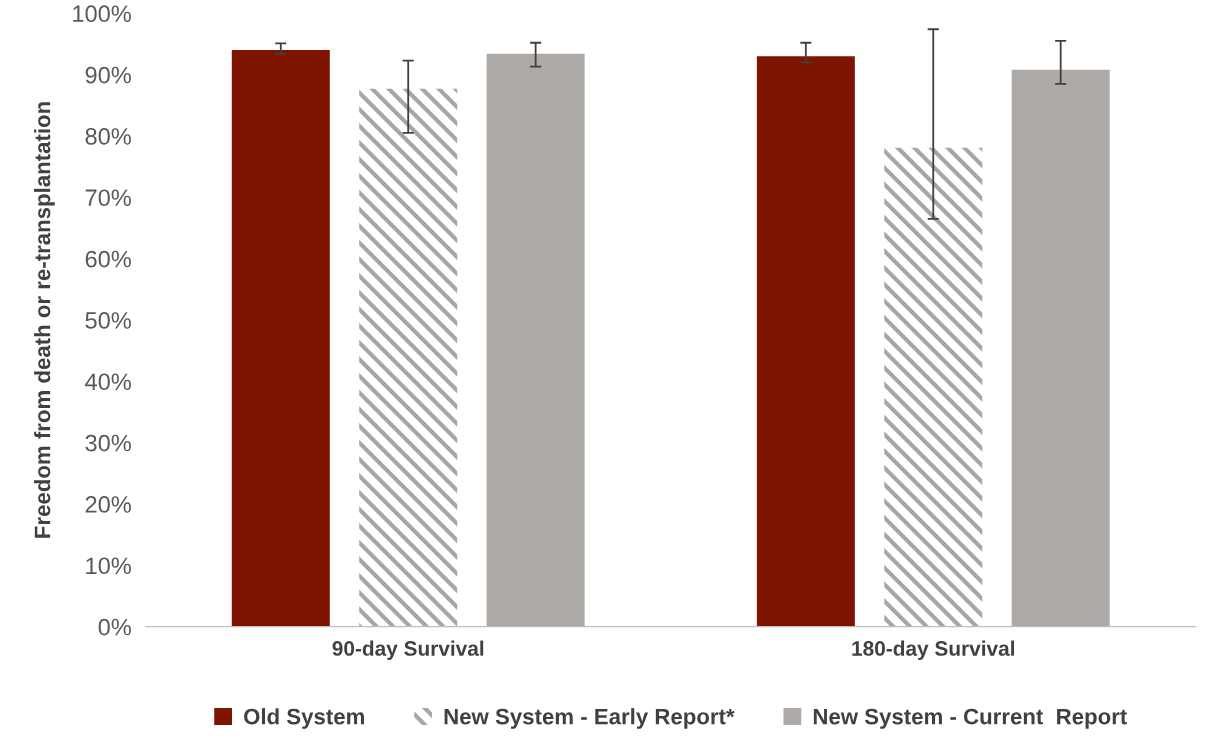 The height and width of the screenshot is (739, 1214). I want to click on y-tick-label: 50%, so click(108, 320).